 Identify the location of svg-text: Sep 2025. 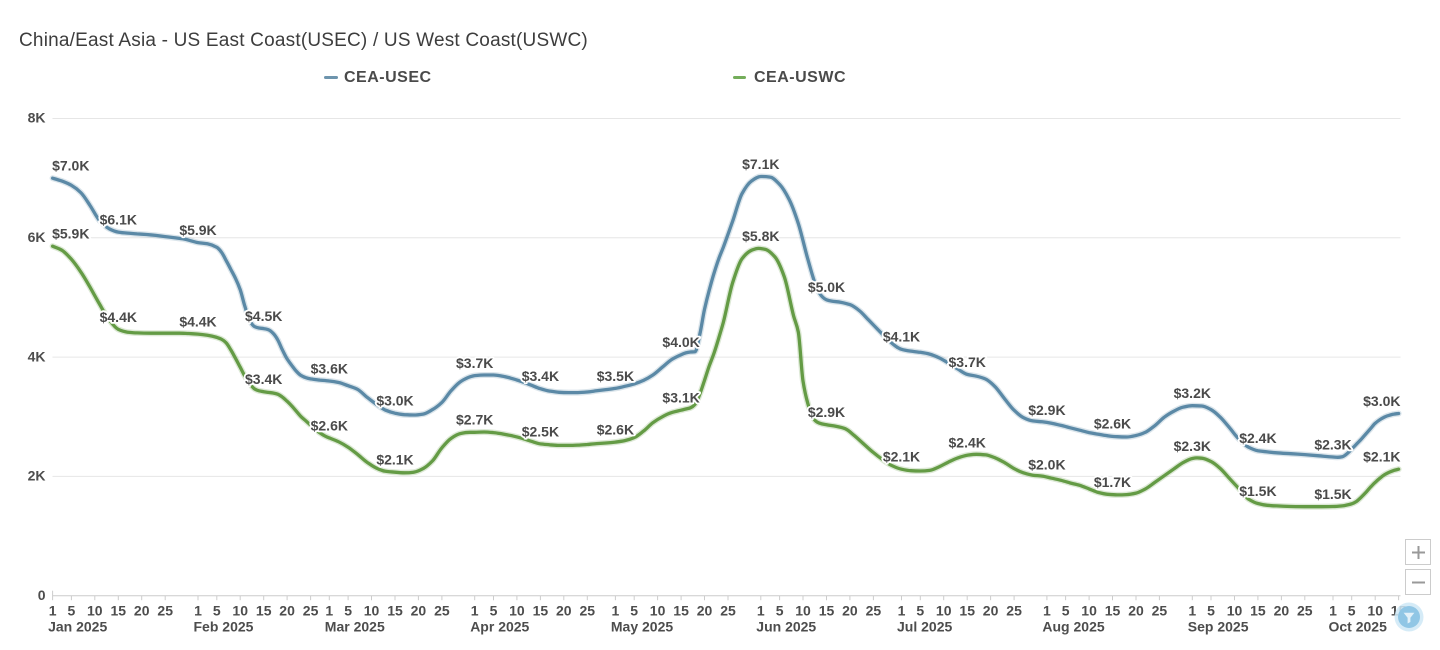
(1218, 627).